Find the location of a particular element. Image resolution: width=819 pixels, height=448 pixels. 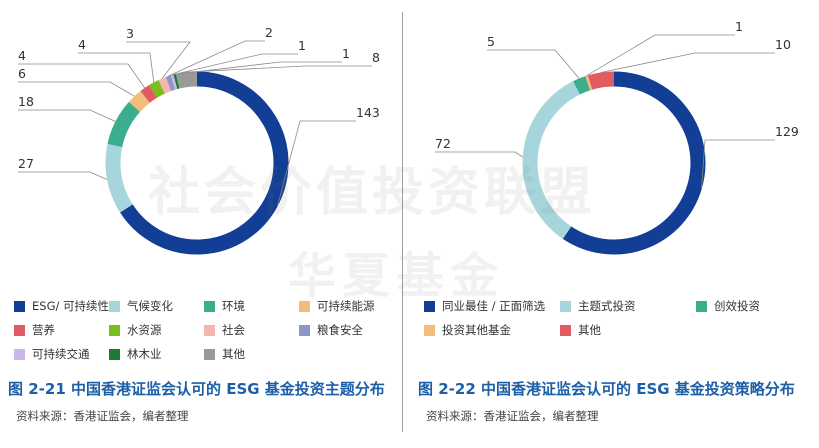

legend-item: 可持续能源 is located at coordinates (337, 306).